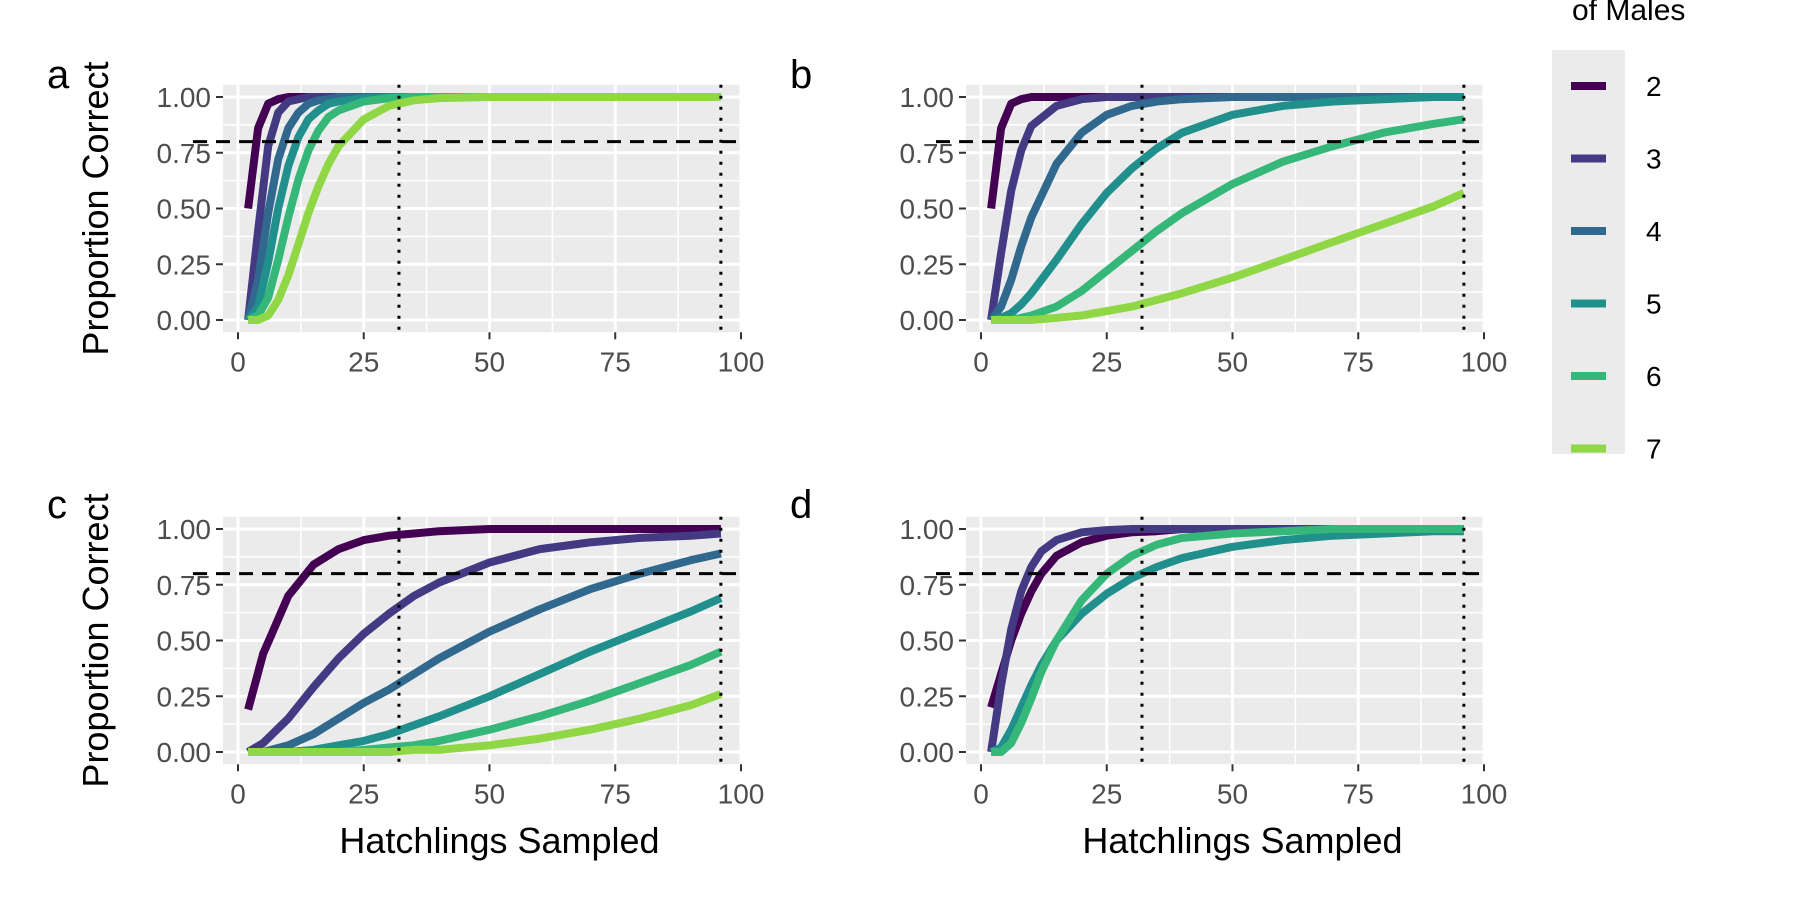  Describe the element at coordinates (1654, 86) in the screenshot. I see `legend-label-2: 2` at that location.